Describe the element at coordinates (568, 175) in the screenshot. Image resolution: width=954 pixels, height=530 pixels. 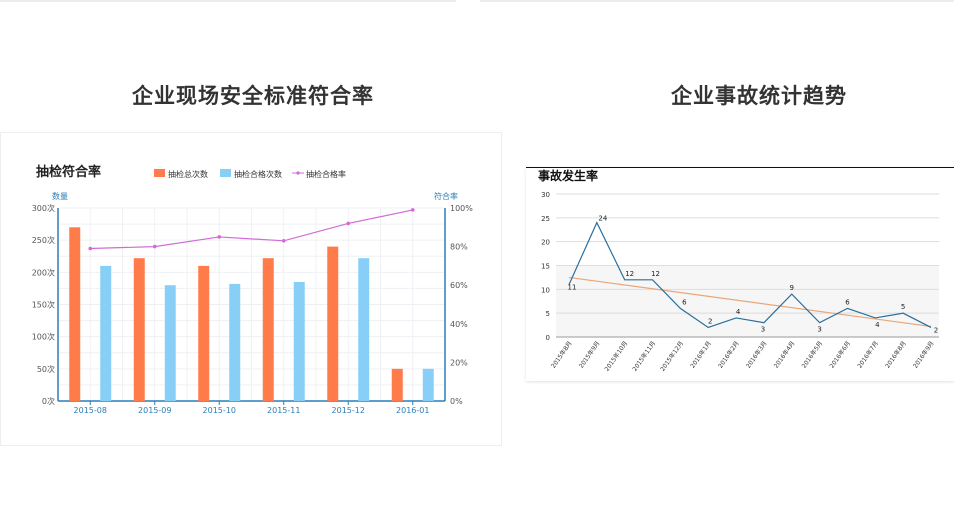
I see `chart-title: 事故发生率` at that location.